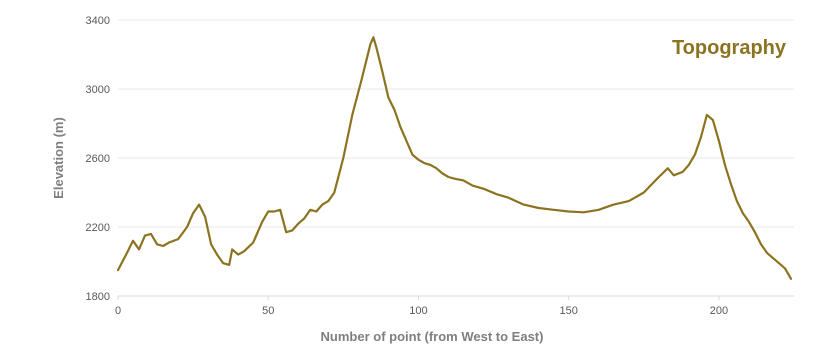 The height and width of the screenshot is (351, 821). Describe the element at coordinates (418, 311) in the screenshot. I see `x-tick-label-100: 100` at that location.